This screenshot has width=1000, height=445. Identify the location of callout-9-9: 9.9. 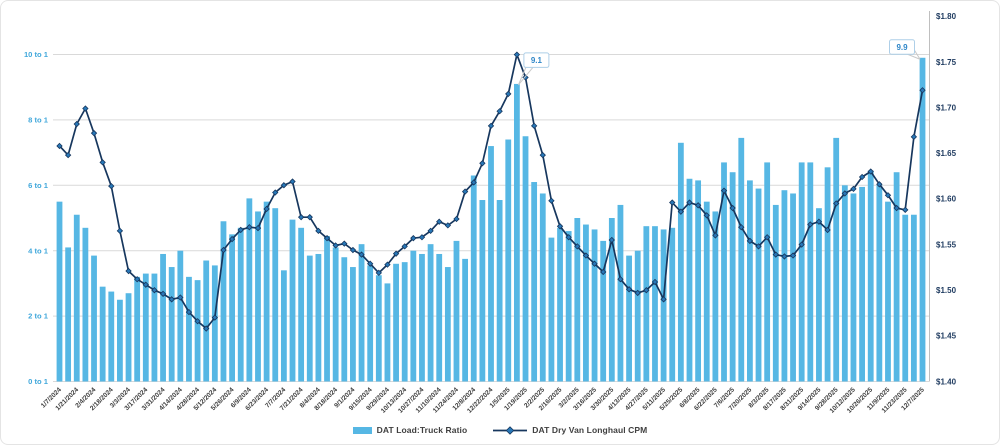
(905, 49).